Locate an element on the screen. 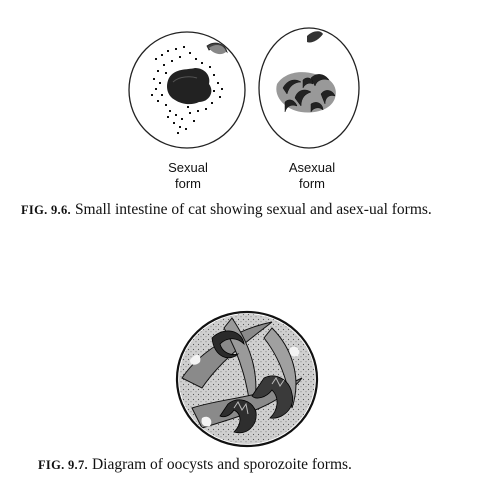  sexual-label-line1: Sexual is located at coordinates (188, 167).